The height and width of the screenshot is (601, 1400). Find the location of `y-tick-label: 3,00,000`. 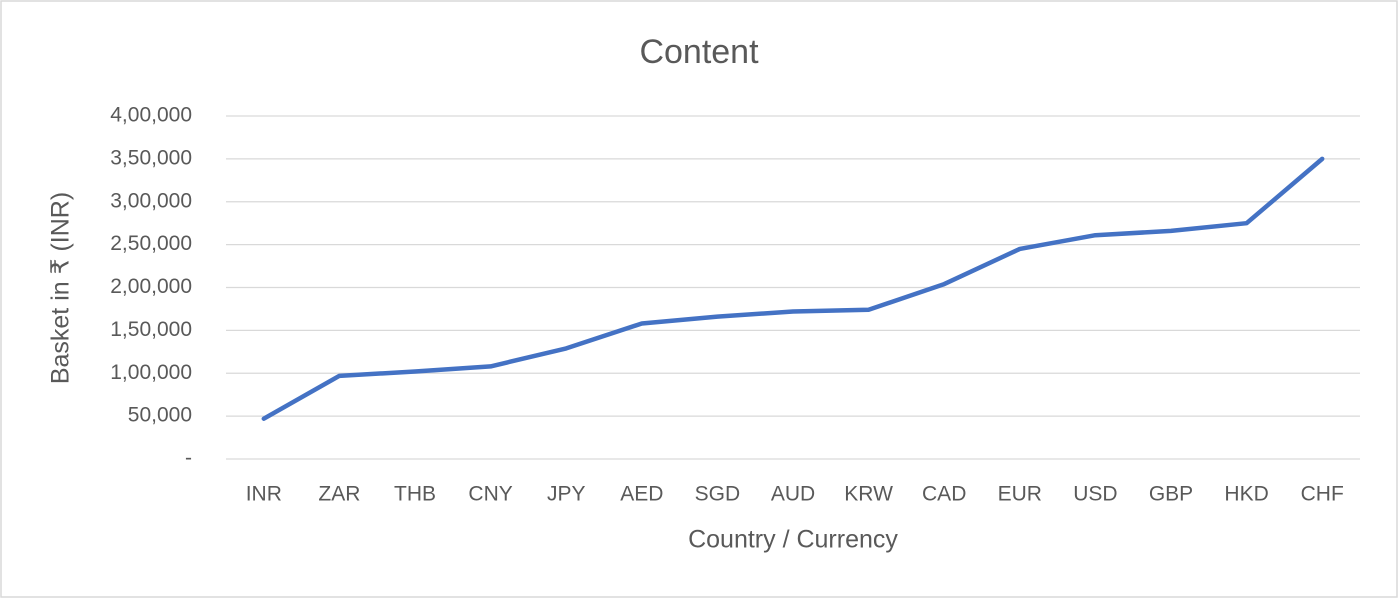

y-tick-label: 3,00,000 is located at coordinates (151, 200).